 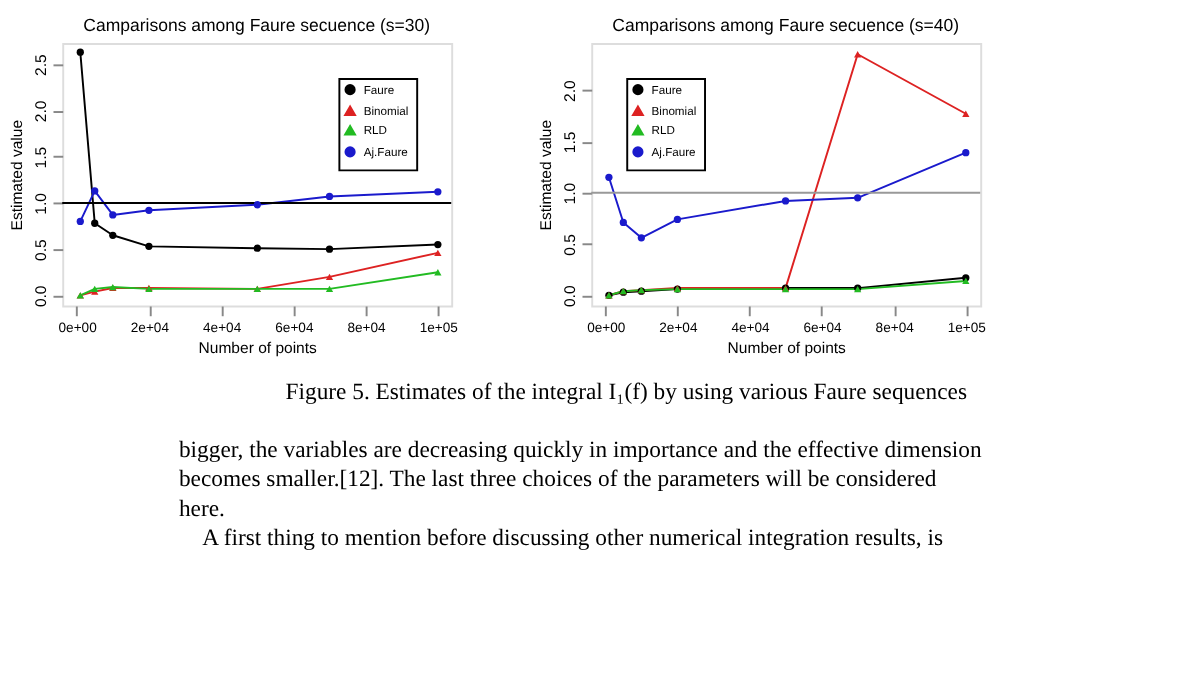 I want to click on text: becomes smaller.[12]. The last three choices of the parameters will be considered, so click(x=557, y=479).